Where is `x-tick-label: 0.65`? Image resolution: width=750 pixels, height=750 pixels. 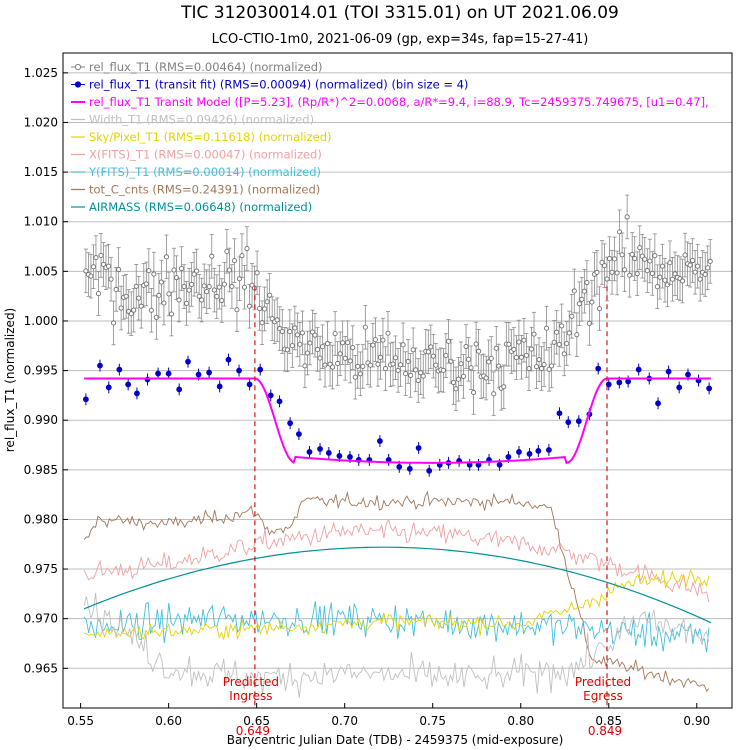 x-tick-label: 0.65 is located at coordinates (256, 721).